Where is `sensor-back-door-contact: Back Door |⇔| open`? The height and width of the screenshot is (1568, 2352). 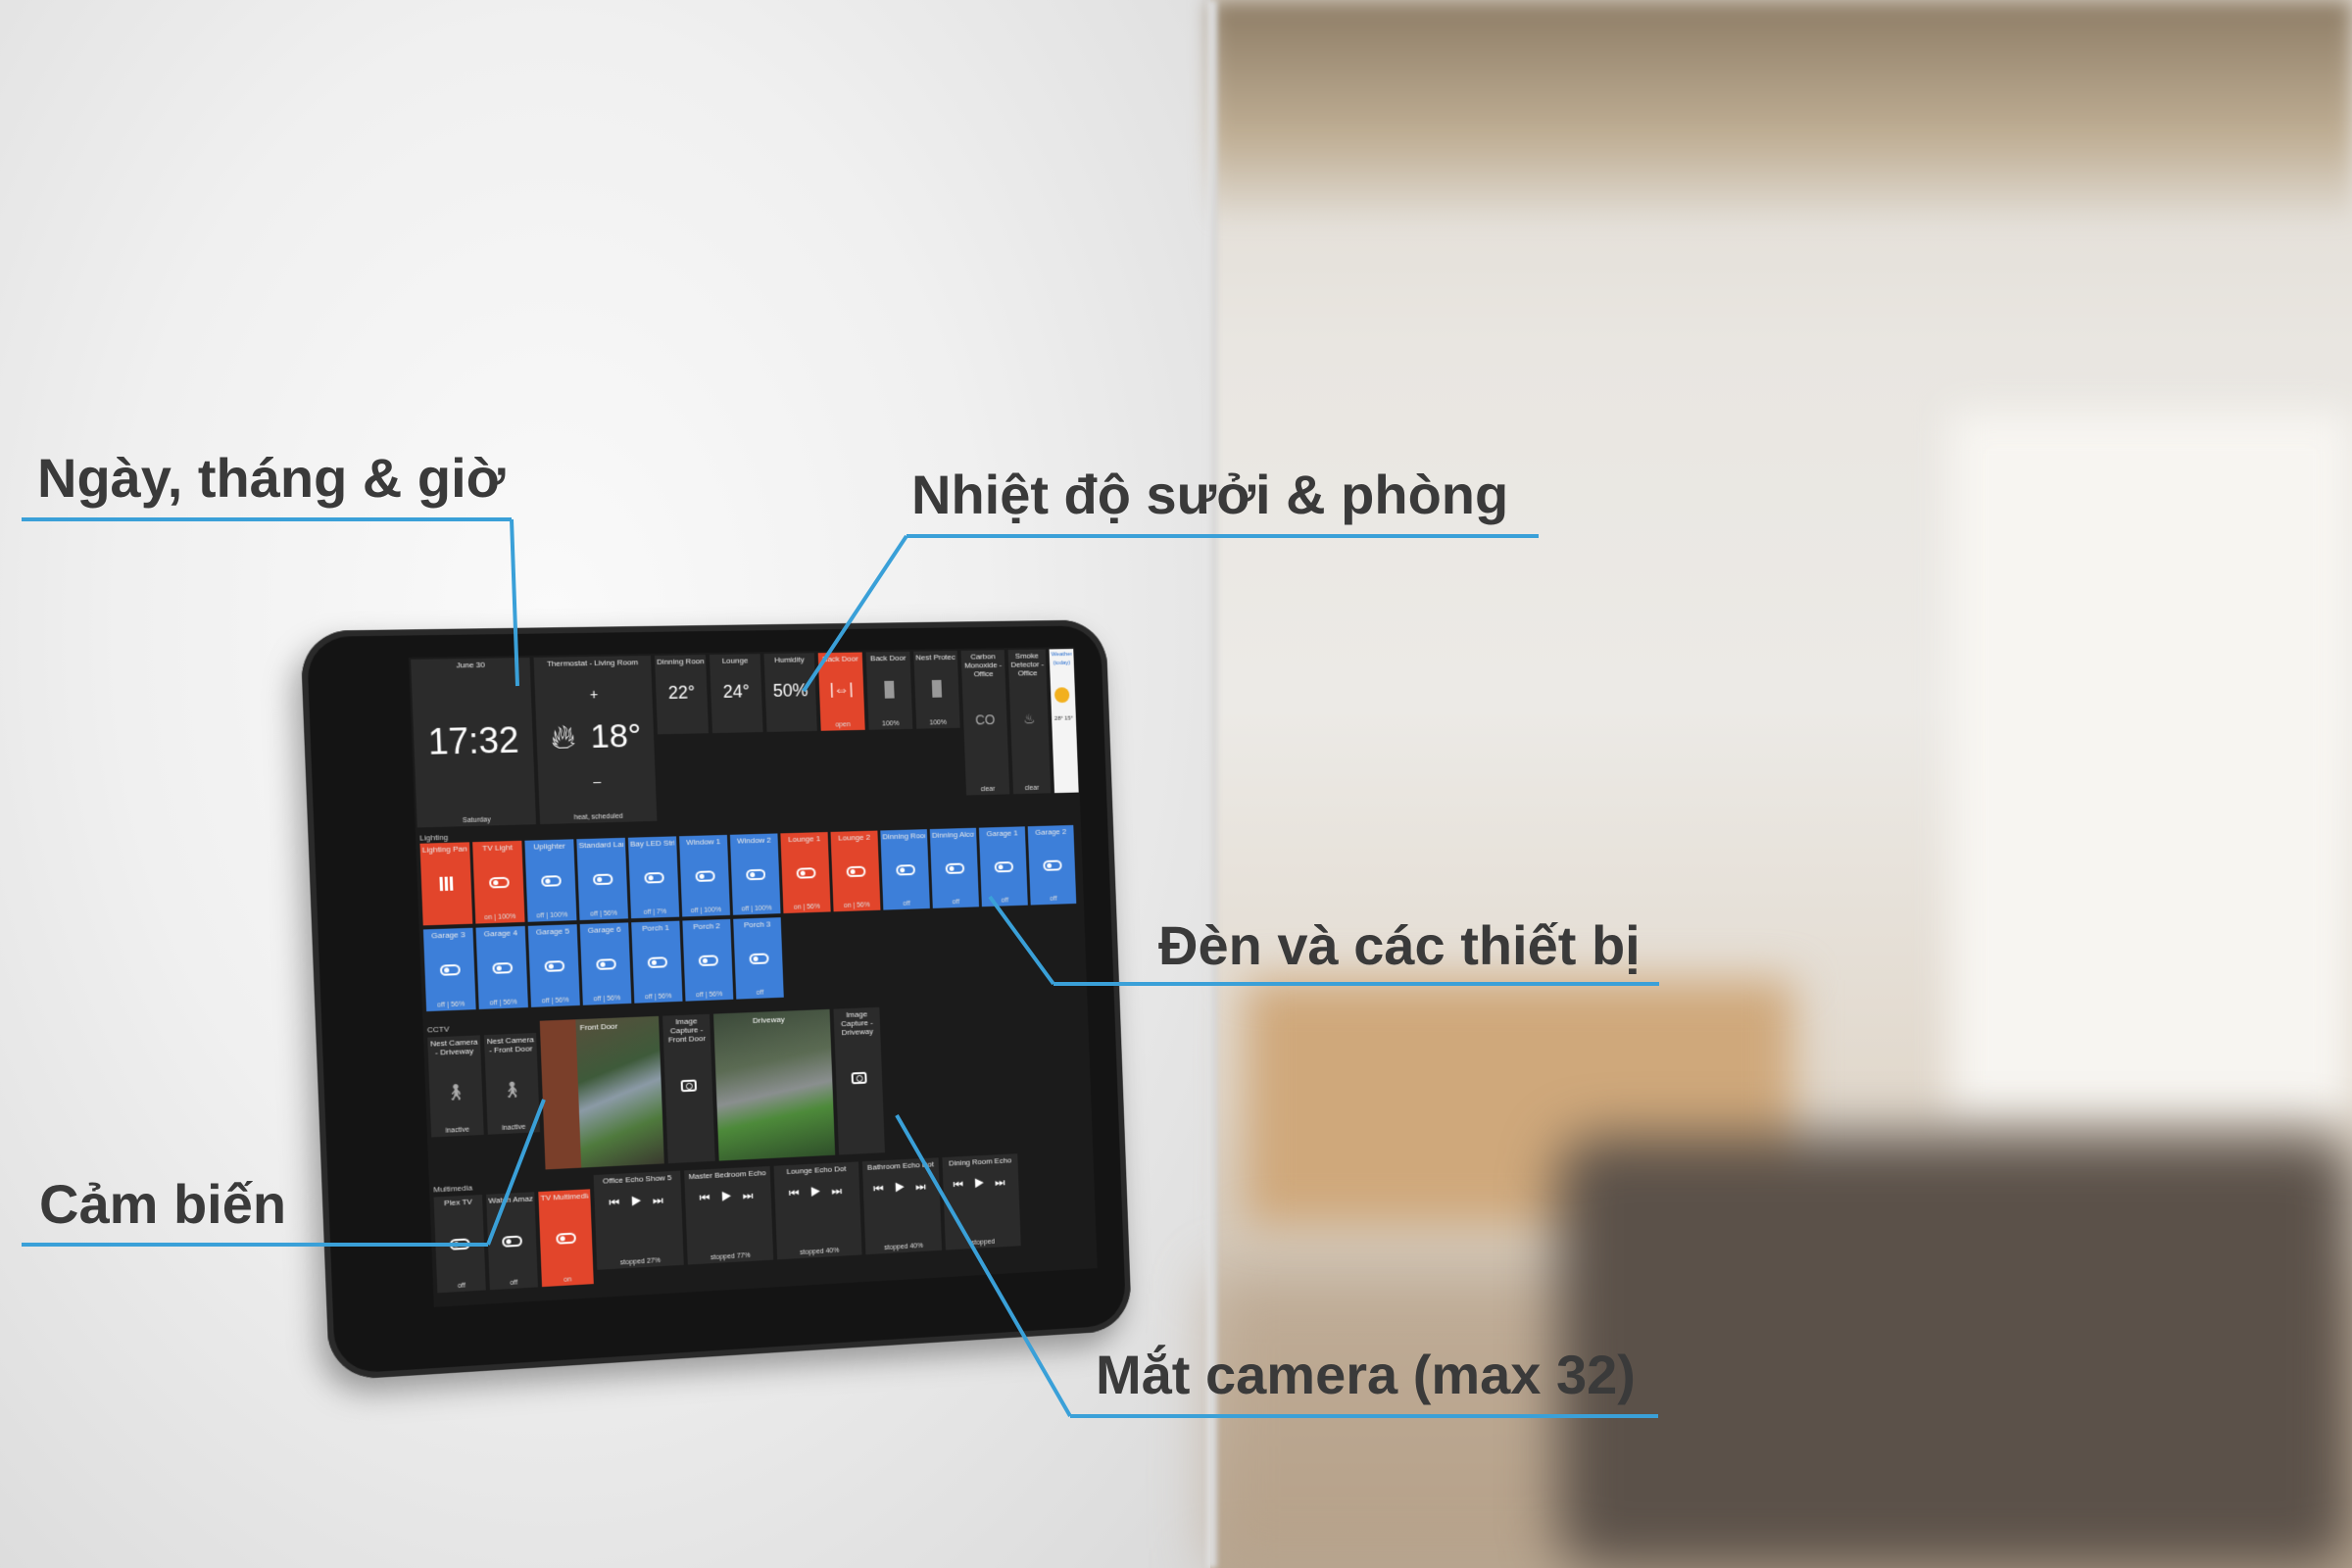 sensor-back-door-contact: Back Door |⇔| open is located at coordinates (842, 692).